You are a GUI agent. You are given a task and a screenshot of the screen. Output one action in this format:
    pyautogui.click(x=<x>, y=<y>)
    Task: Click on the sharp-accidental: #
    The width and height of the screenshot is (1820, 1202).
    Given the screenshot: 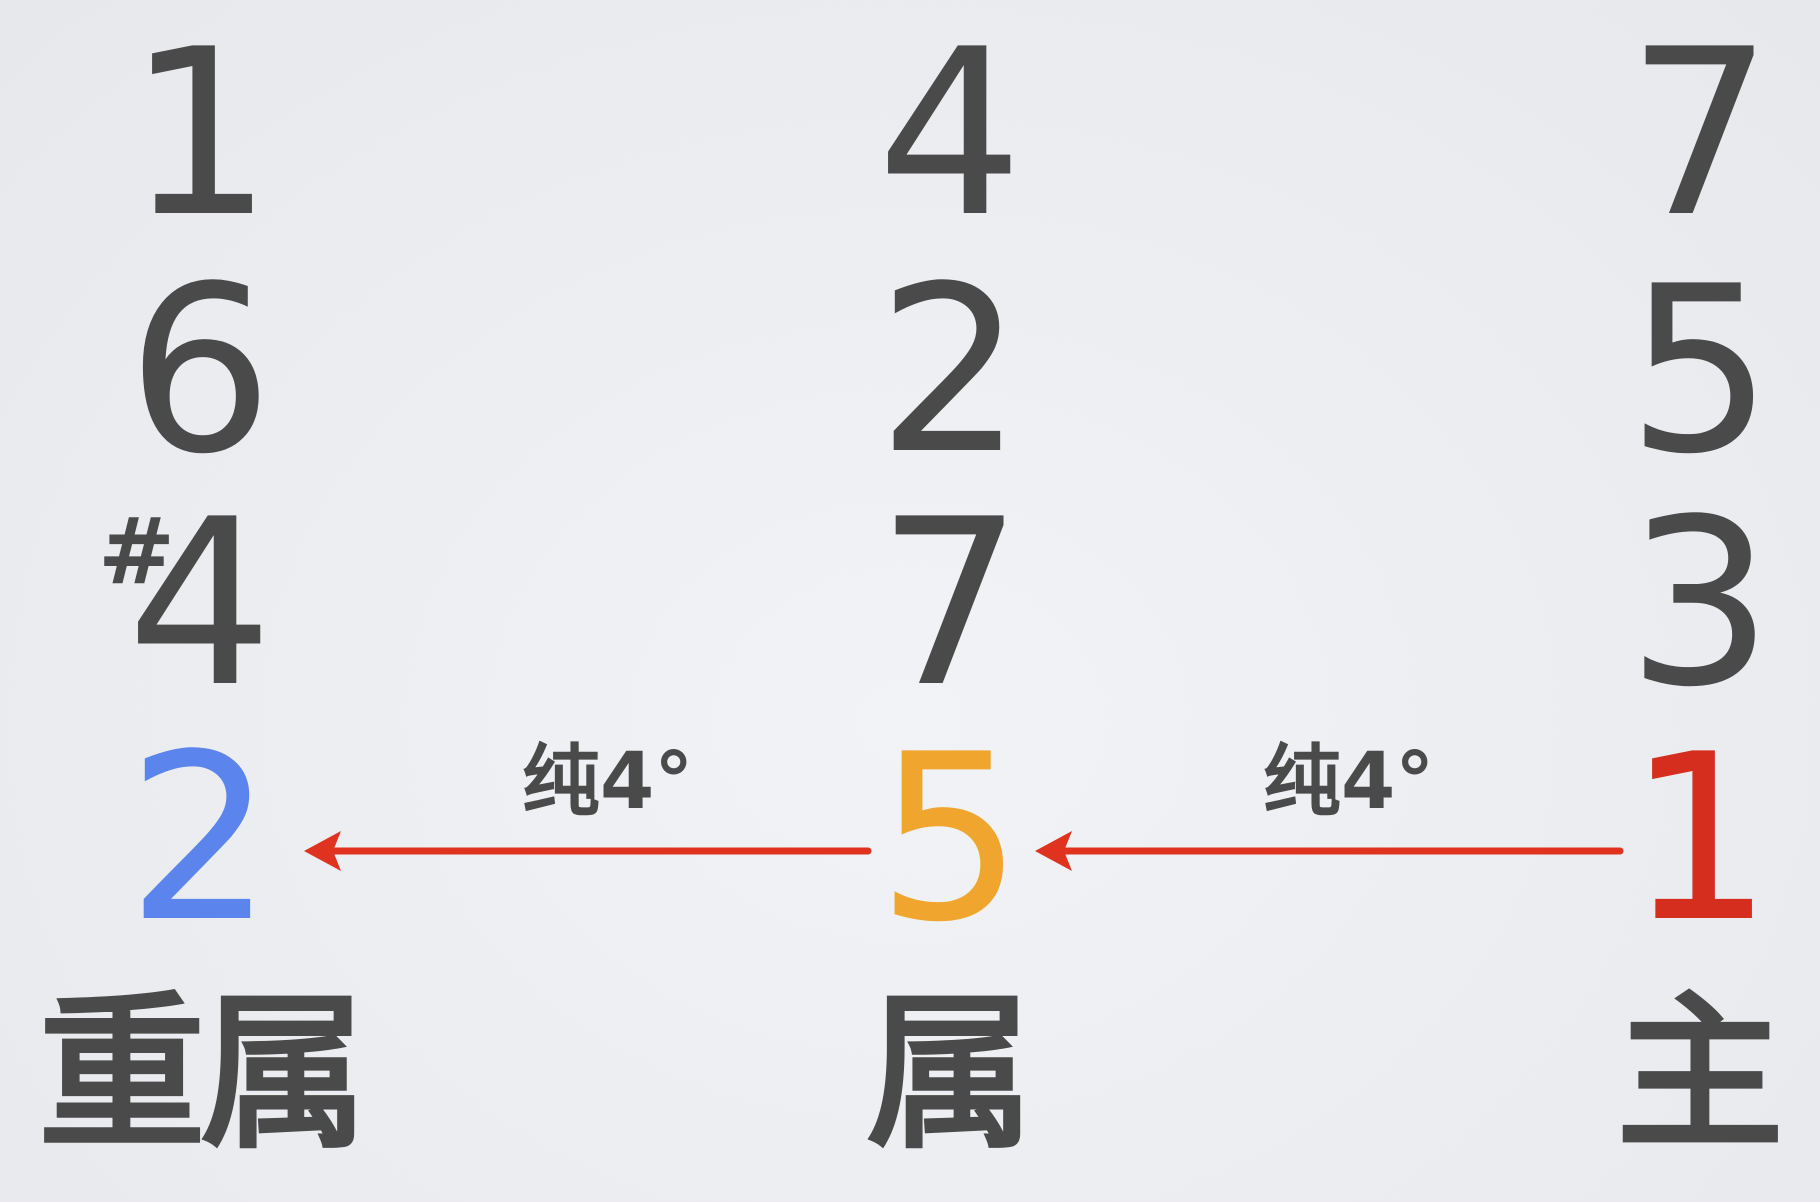 What is the action you would take?
    pyautogui.click(x=137, y=551)
    